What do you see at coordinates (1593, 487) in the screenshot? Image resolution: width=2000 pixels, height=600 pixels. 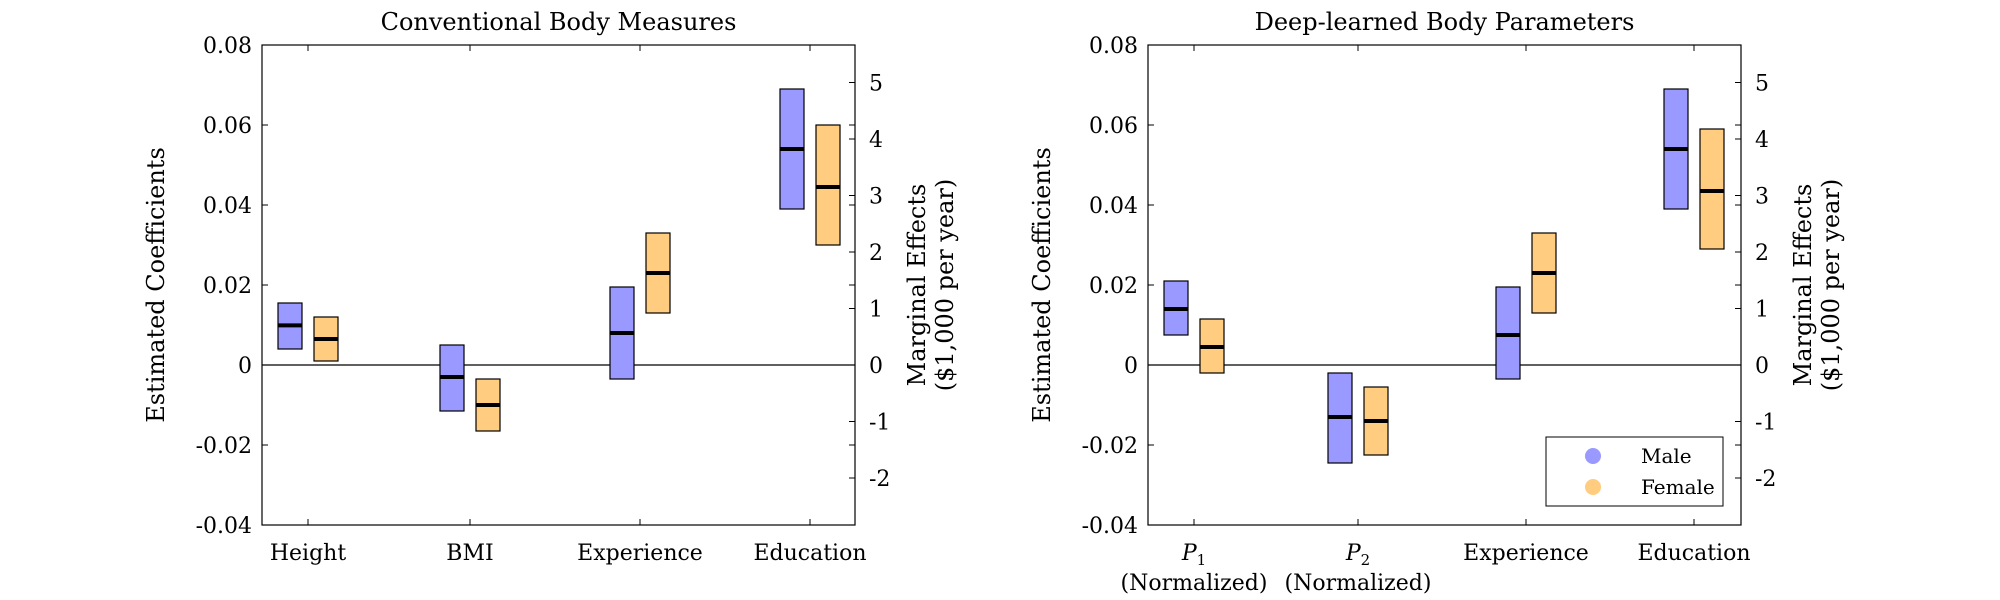 I see `legend-marker-female` at bounding box center [1593, 487].